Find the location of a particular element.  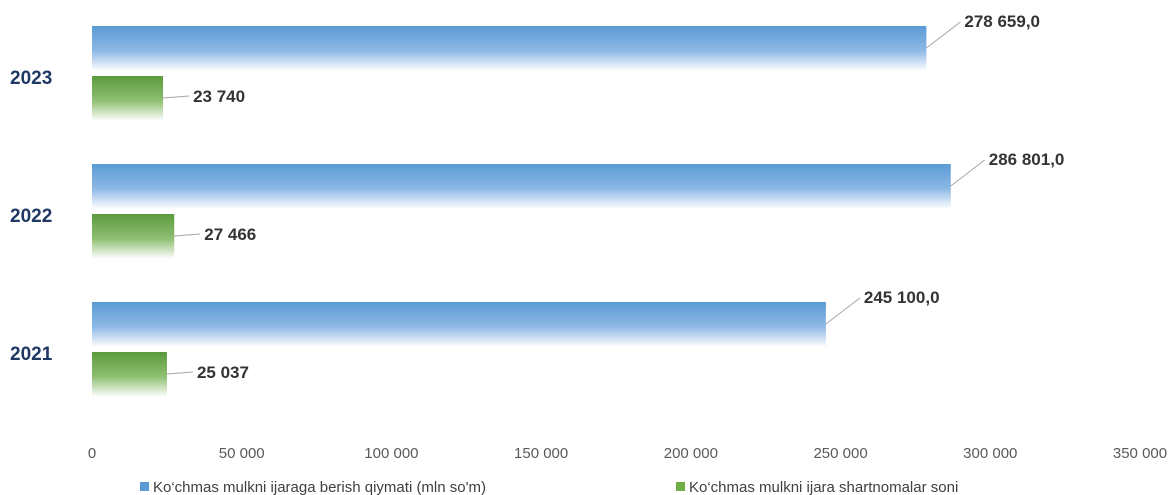

tick-label: 100 000 is located at coordinates (391, 453).